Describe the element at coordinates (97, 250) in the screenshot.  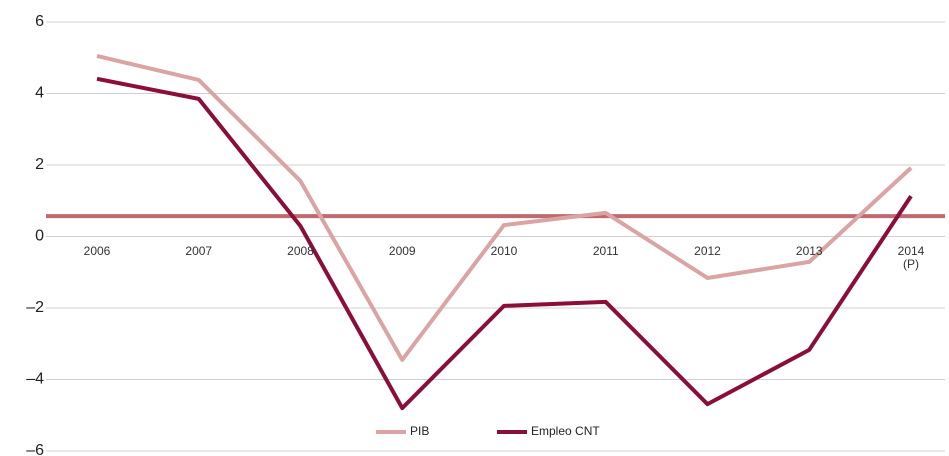
I see `x-tick-label: 2006` at that location.